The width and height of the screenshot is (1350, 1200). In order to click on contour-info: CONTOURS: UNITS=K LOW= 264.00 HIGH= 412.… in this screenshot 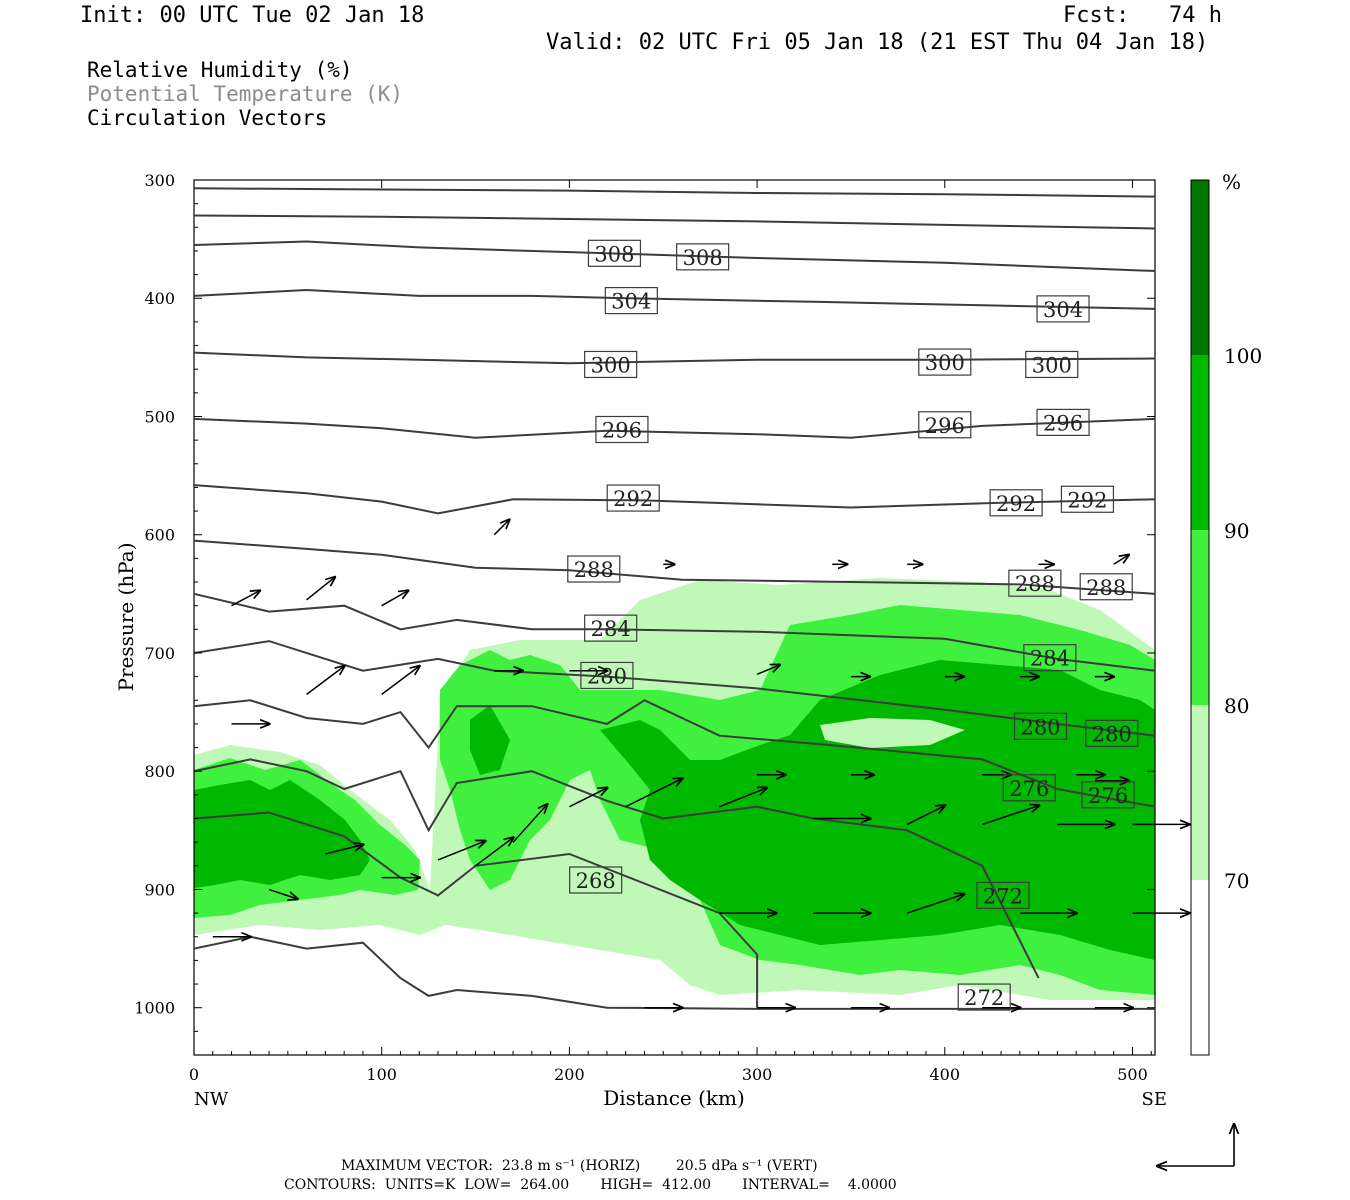, I will do `click(590, 1185)`.